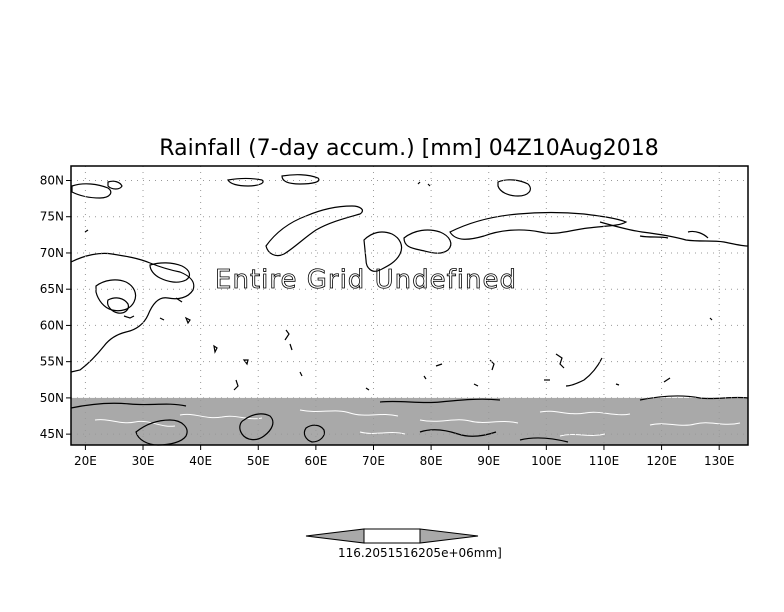 The height and width of the screenshot is (612, 784). Describe the element at coordinates (52, 217) in the screenshot. I see `lat-tick-label: 75N` at that location.